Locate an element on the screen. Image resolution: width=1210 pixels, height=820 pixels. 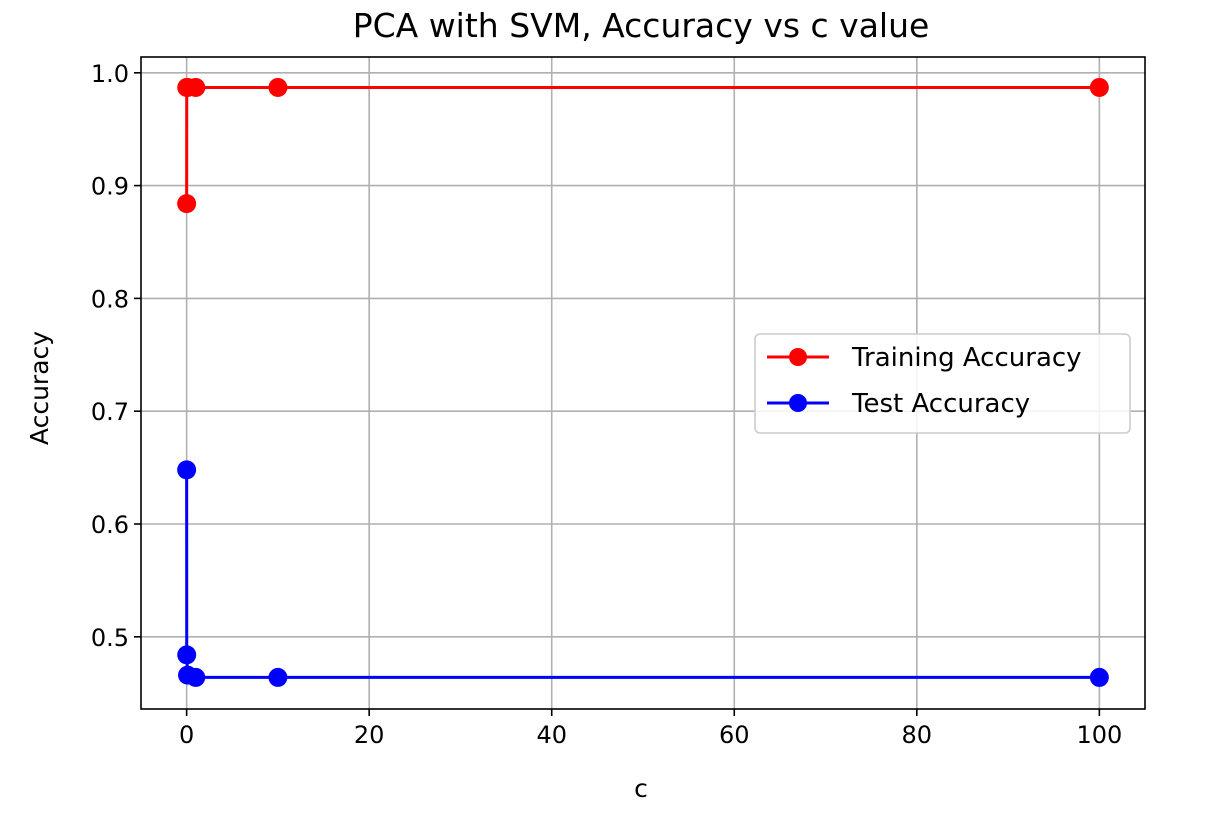
chart-title: PCA with SVM, Accuracy vs c value is located at coordinates (641, 25).